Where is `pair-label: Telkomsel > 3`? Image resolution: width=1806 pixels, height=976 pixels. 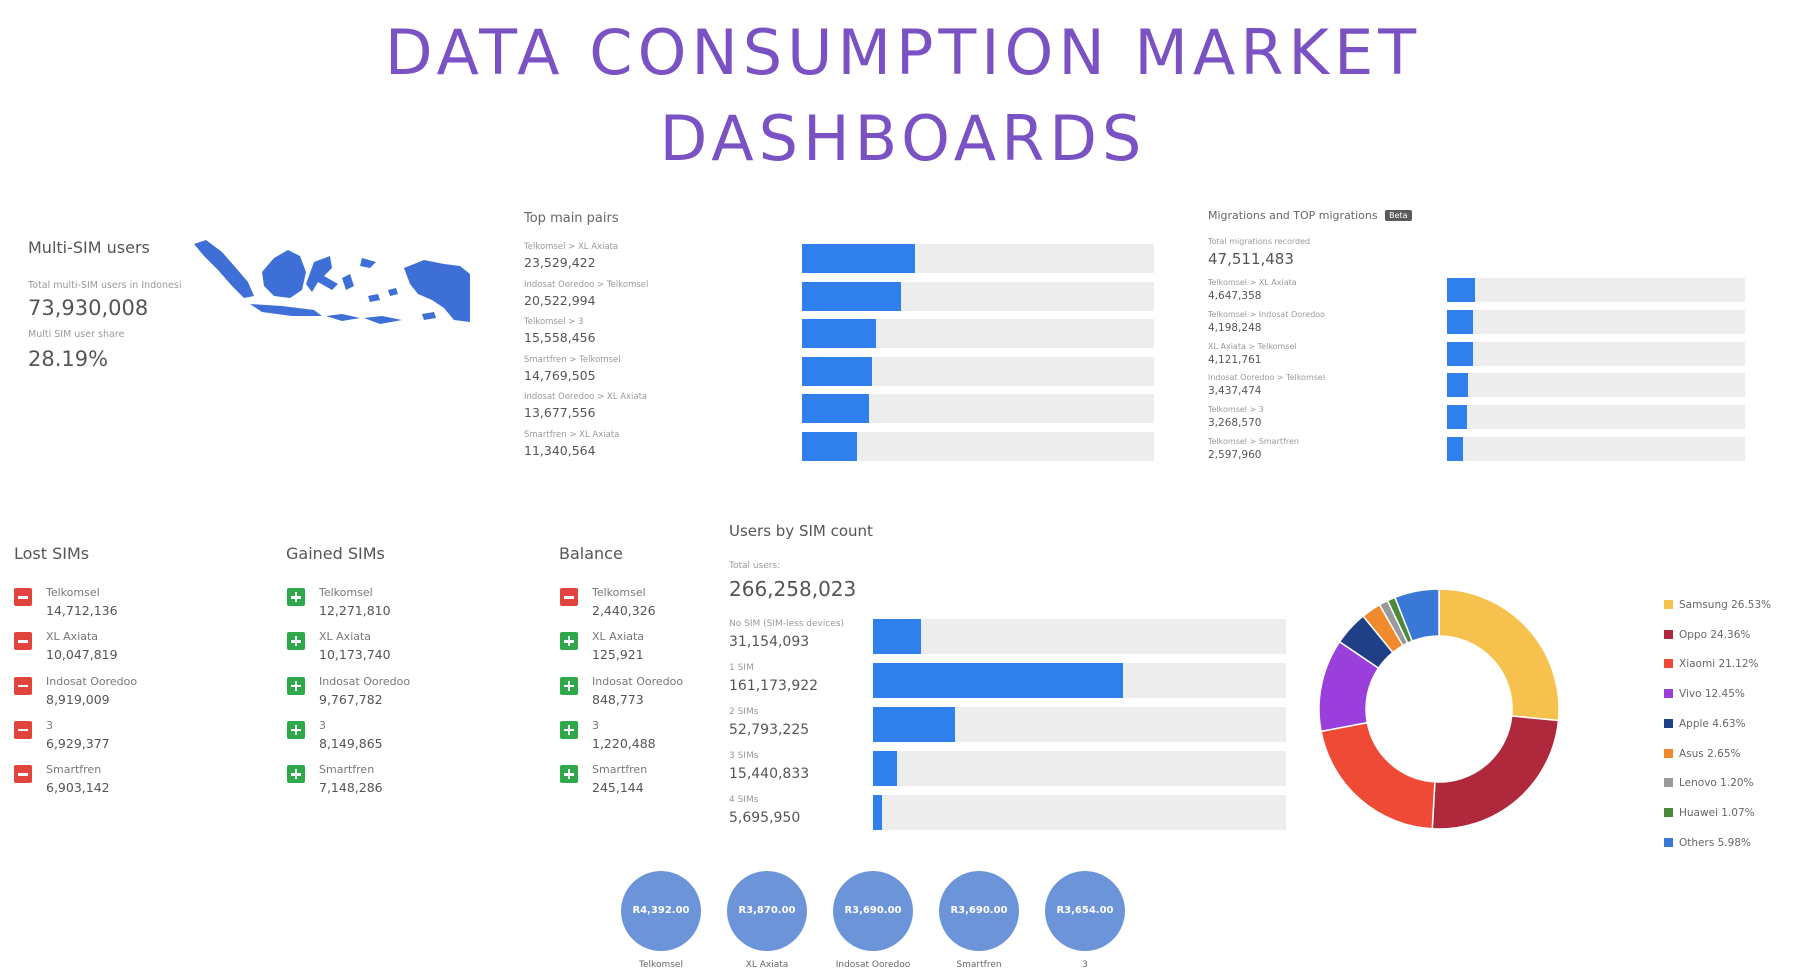
pair-label: Telkomsel > 3 is located at coordinates (554, 322).